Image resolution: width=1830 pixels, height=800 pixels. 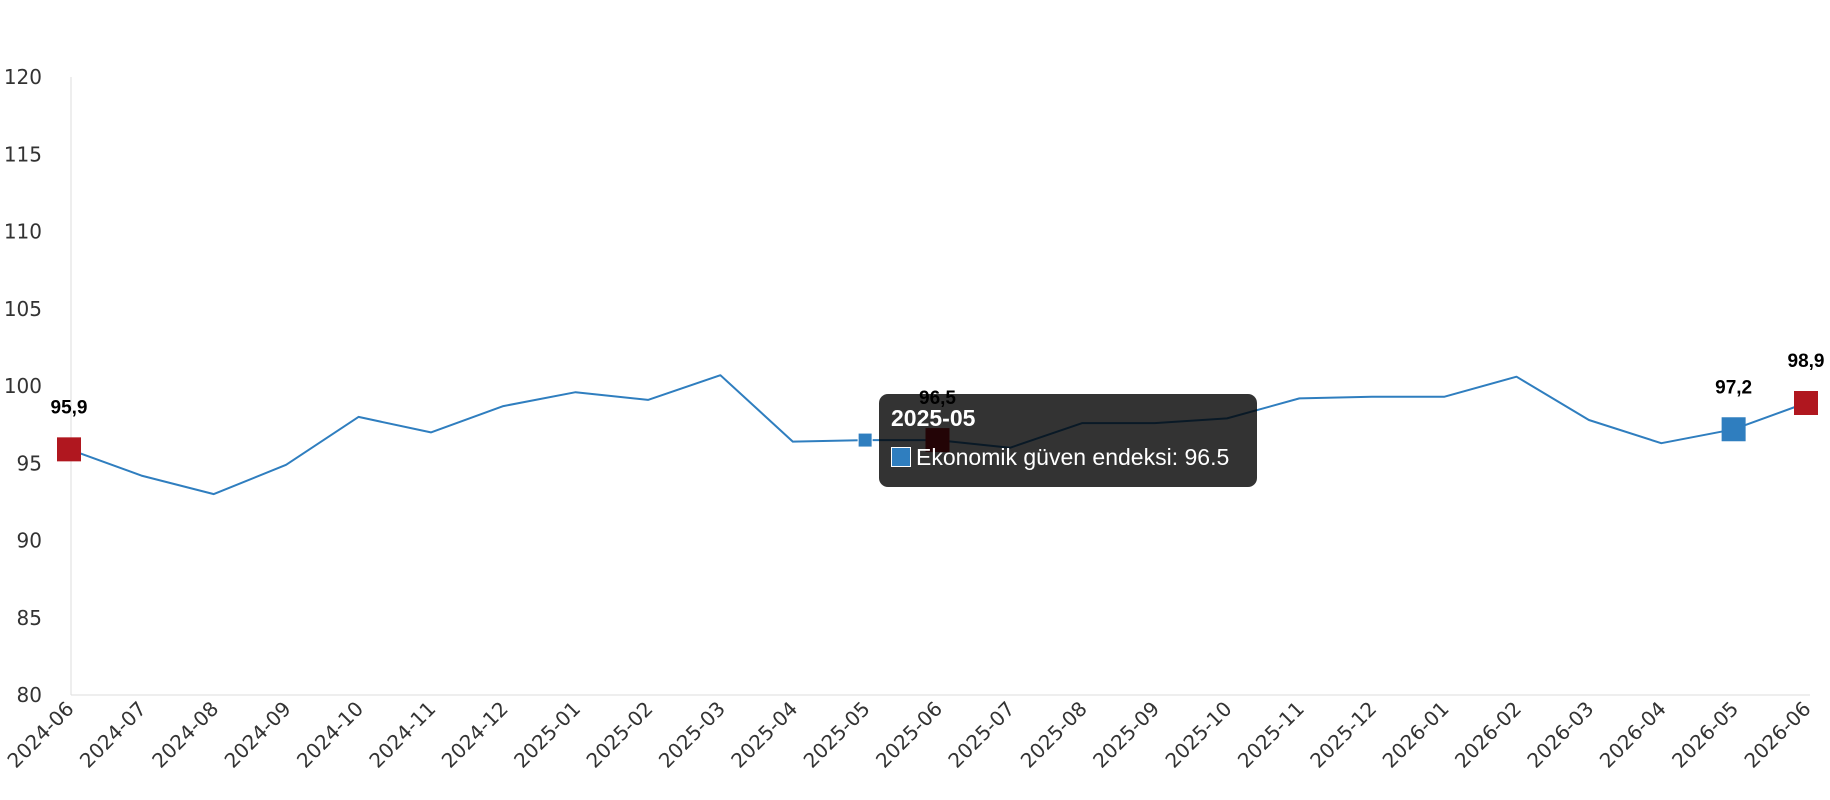 I want to click on active-marker-group, so click(x=865, y=440).